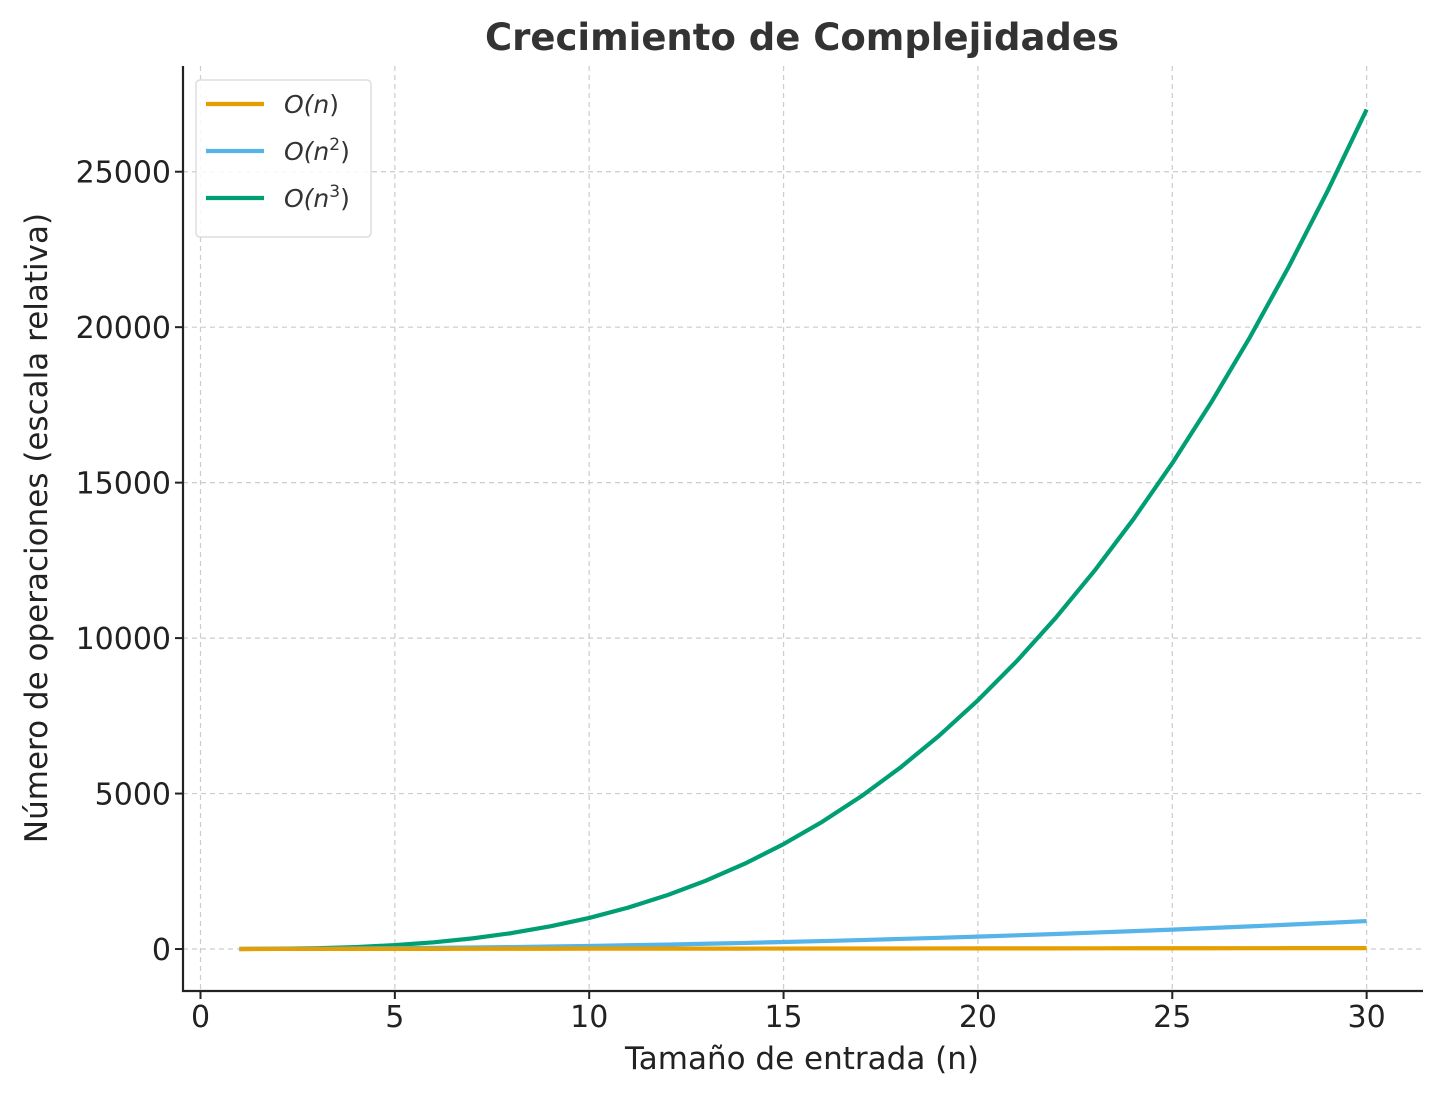 This screenshot has height=1097, width=1441. Describe the element at coordinates (803, 948) in the screenshot. I see `series-line-o-n-` at that location.